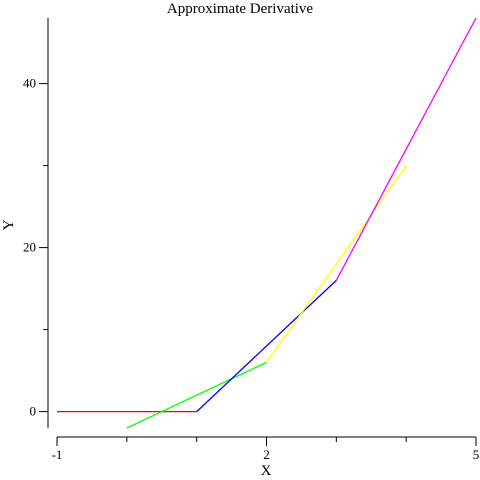  What do you see at coordinates (33, 411) in the screenshot?
I see `y-tick-label: 0` at bounding box center [33, 411].